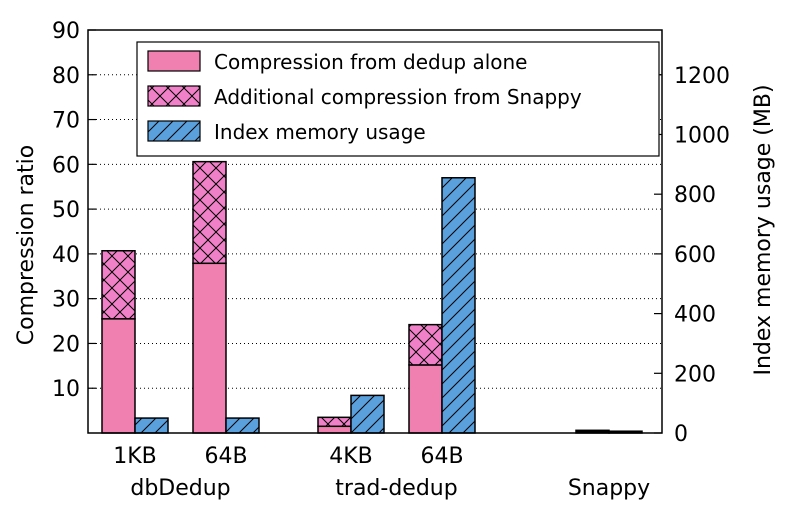 This screenshot has height=512, width=790. What do you see at coordinates (135, 456) in the screenshot?
I see `category-label: 1KB` at bounding box center [135, 456].